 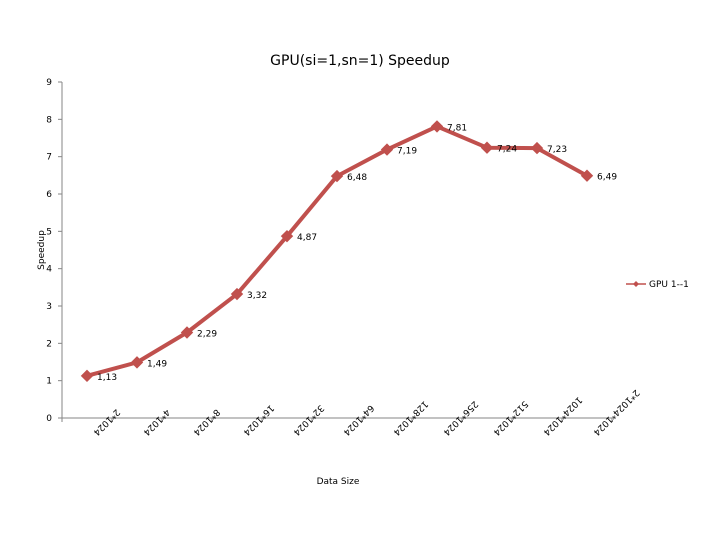 I want to click on legend: GPU 1--1, so click(x=657, y=285).